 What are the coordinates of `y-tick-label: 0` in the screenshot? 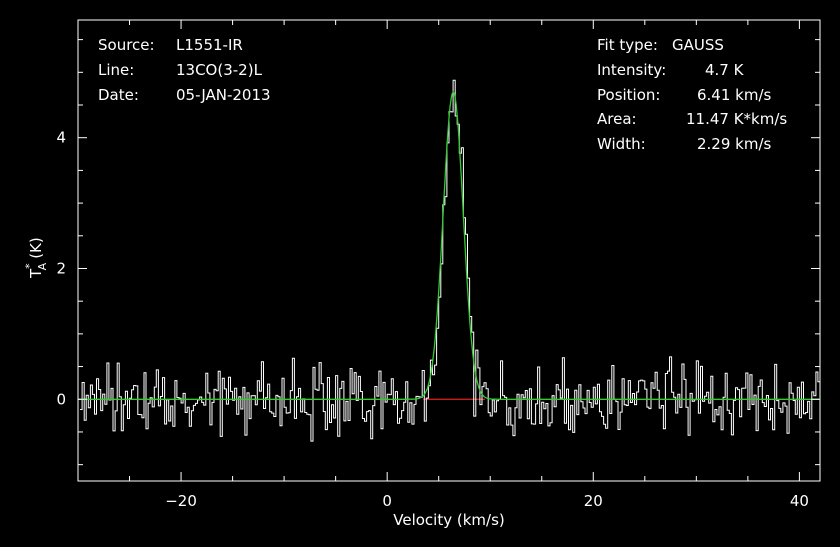 It's located at (61, 399).